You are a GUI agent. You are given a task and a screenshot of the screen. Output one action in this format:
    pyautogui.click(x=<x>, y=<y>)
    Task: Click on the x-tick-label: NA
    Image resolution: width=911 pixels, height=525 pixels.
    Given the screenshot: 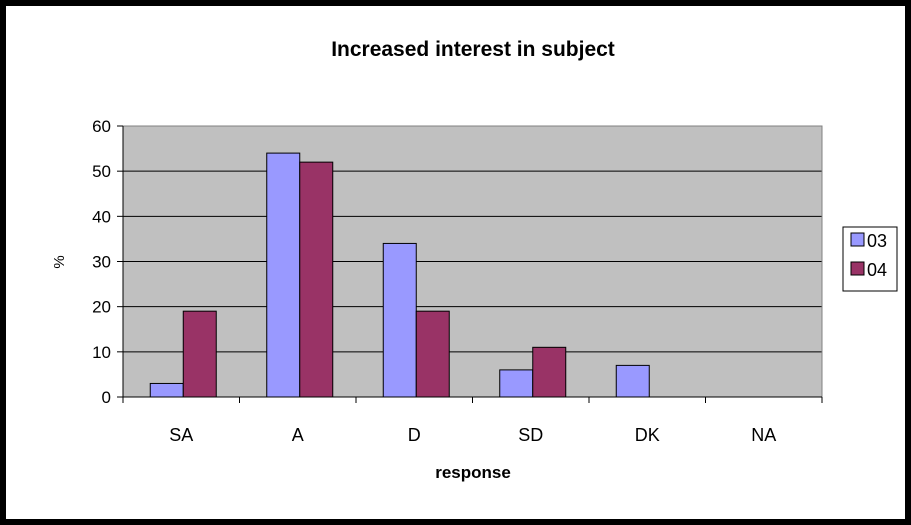 What is the action you would take?
    pyautogui.click(x=763, y=435)
    